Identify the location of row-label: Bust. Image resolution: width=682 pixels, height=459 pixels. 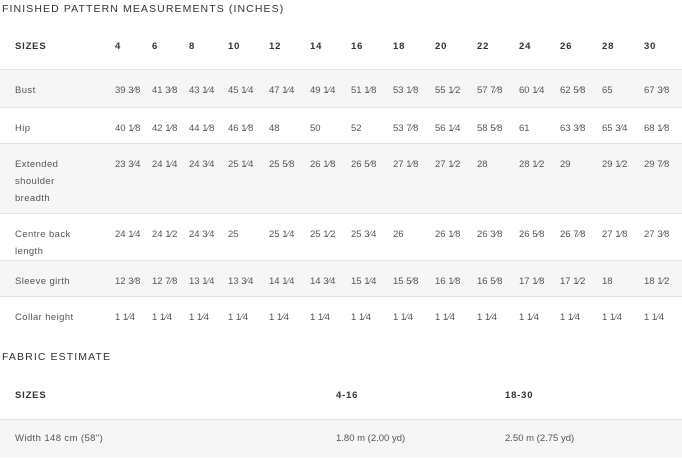
(25, 90).